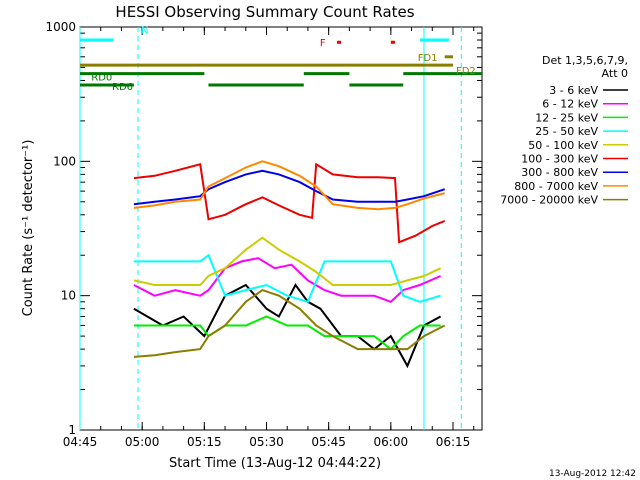 The height and width of the screenshot is (480, 640). I want to click on state-bar-label: FD2, so click(466, 71).